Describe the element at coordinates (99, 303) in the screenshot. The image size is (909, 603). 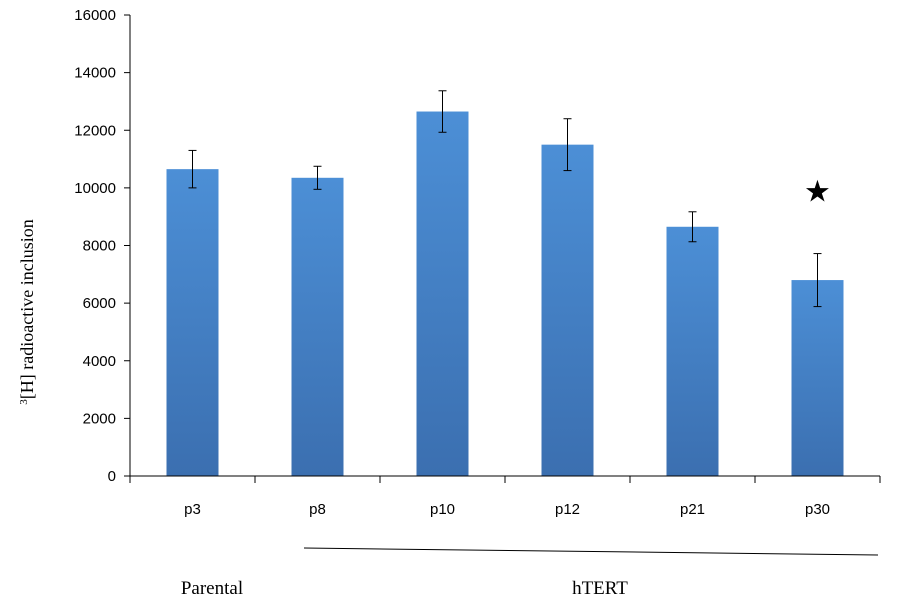
I see `y-tick-label-6000: 6000` at that location.